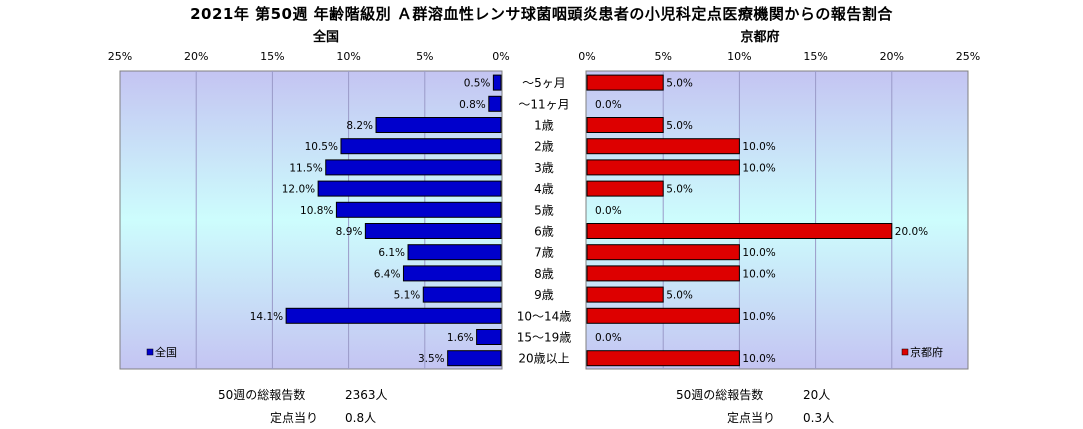  What do you see at coordinates (662, 56) in the screenshot?
I see `kyoto-tick-label: 5%` at bounding box center [662, 56].